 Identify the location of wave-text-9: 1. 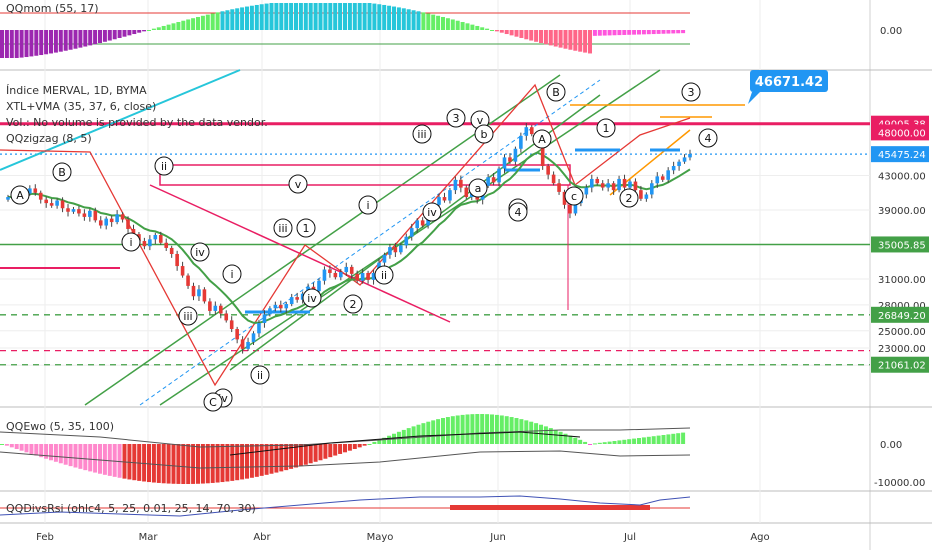
(306, 228).